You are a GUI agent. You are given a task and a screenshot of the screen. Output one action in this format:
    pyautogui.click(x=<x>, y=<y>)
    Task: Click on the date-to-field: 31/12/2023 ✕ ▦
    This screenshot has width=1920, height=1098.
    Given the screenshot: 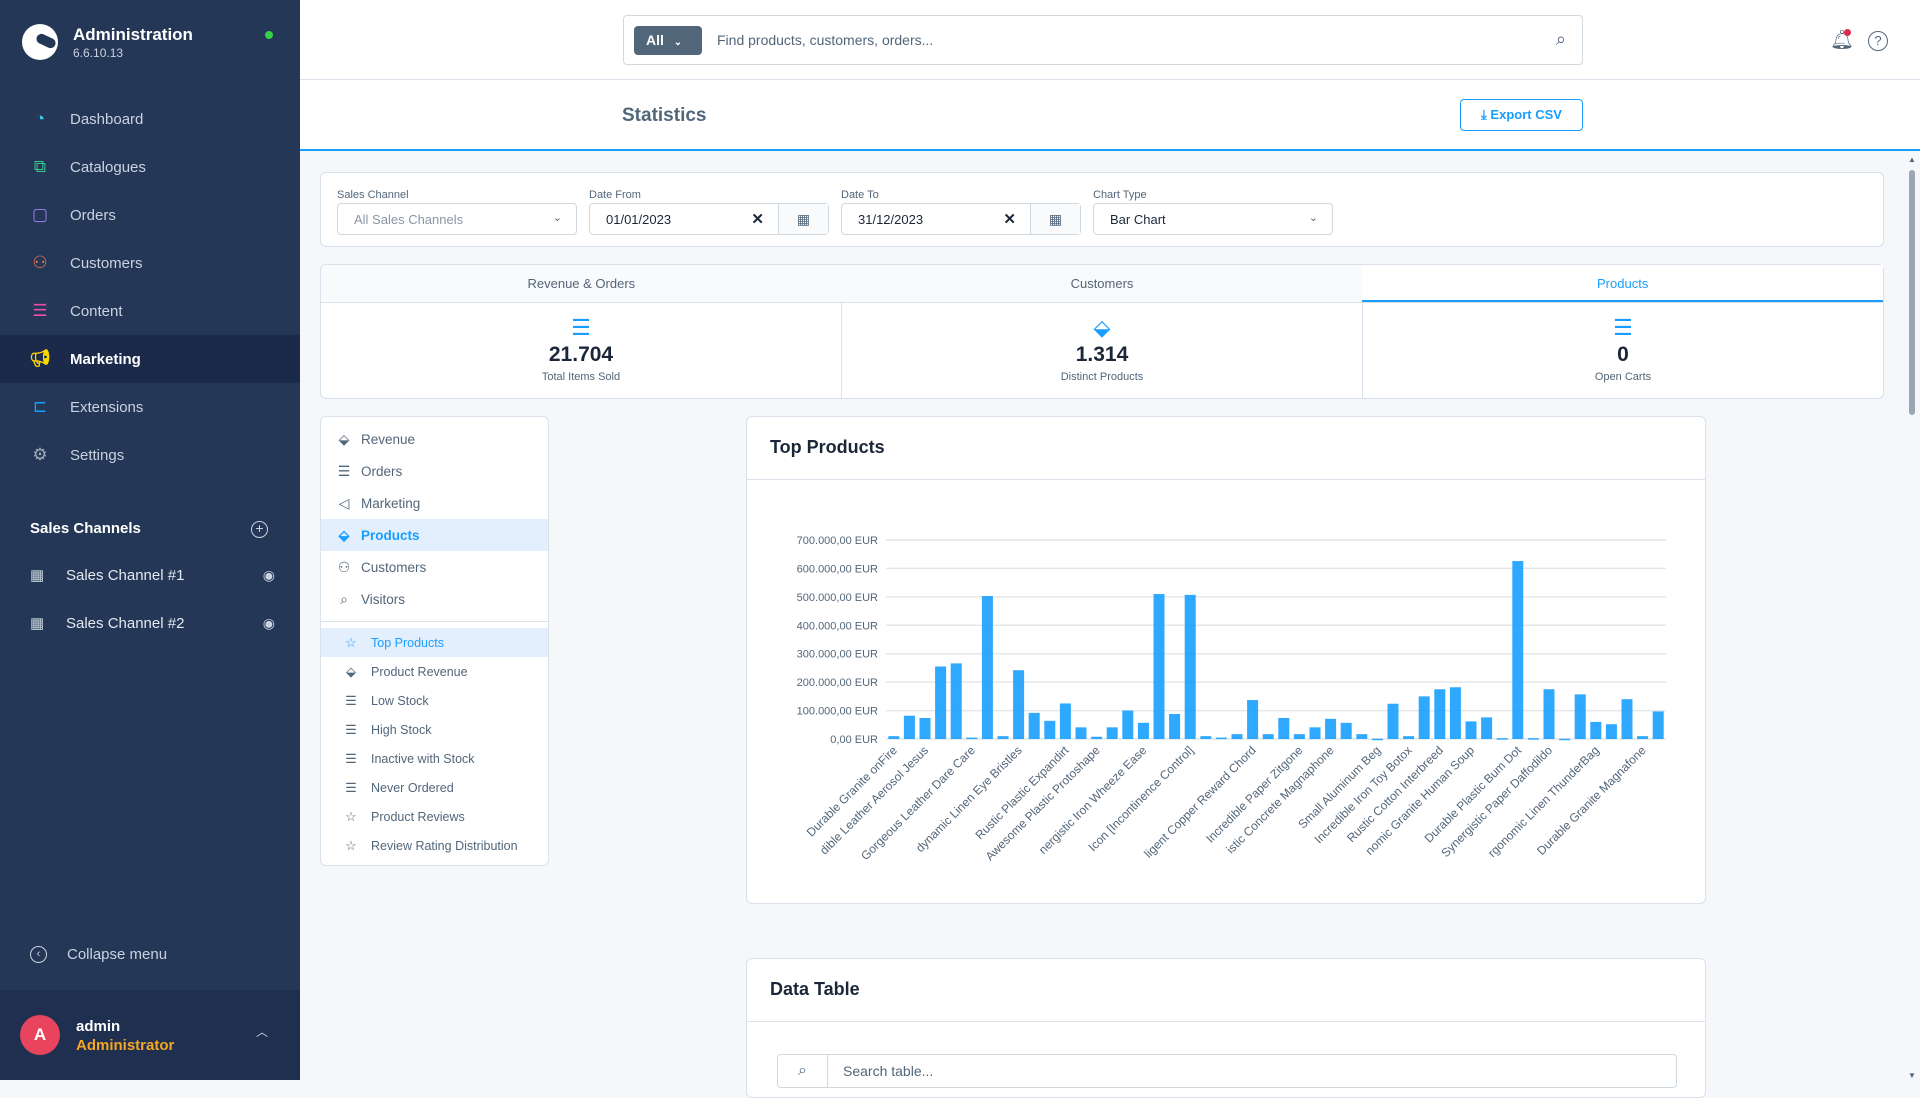 What is the action you would take?
    pyautogui.click(x=961, y=219)
    